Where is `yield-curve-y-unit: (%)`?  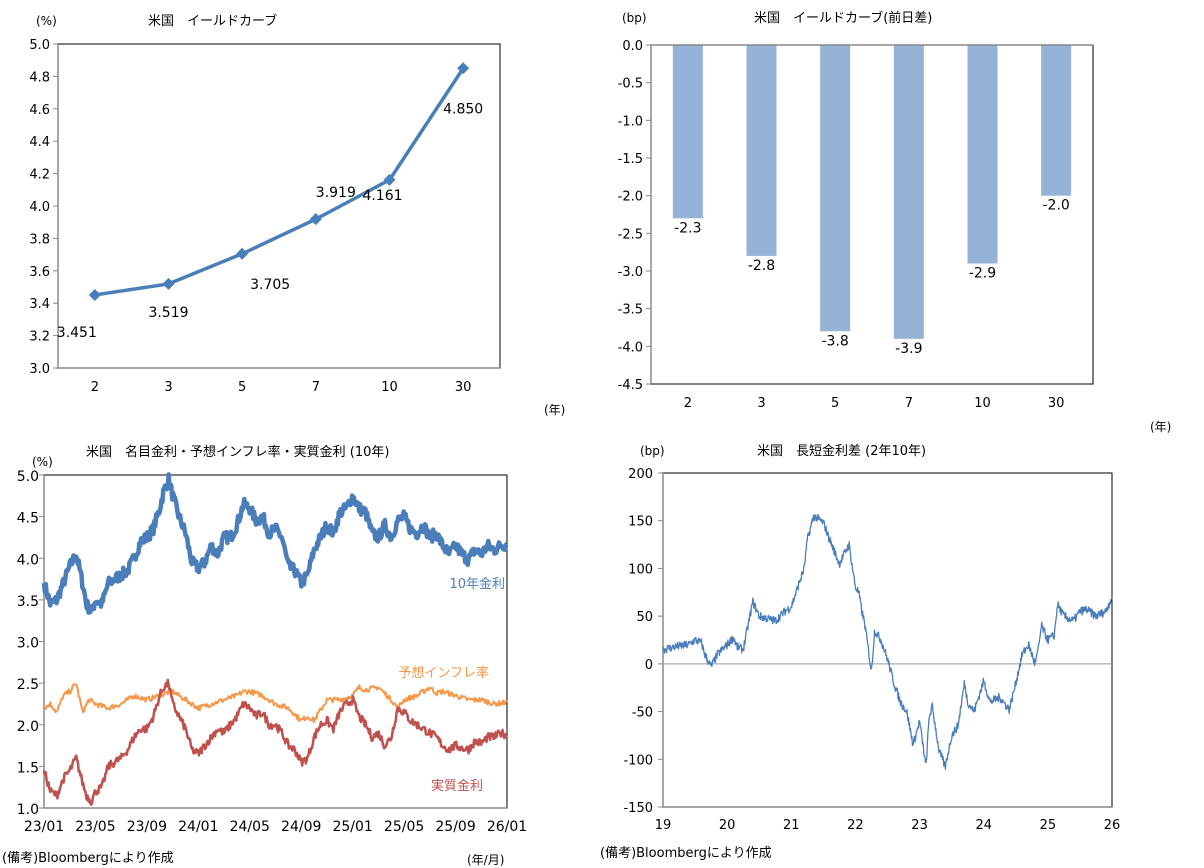
yield-curve-y-unit: (%) is located at coordinates (46, 21).